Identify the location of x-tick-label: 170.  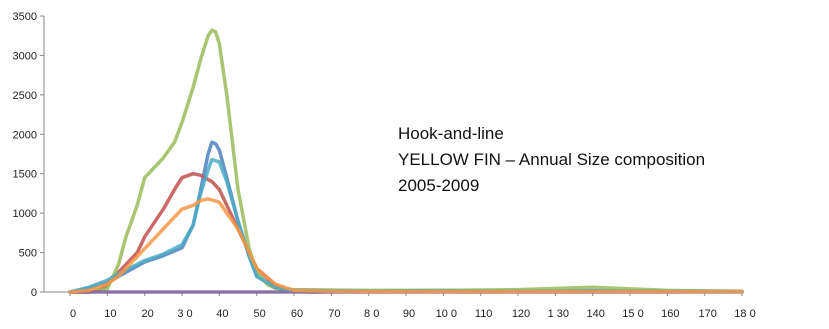
(707, 314).